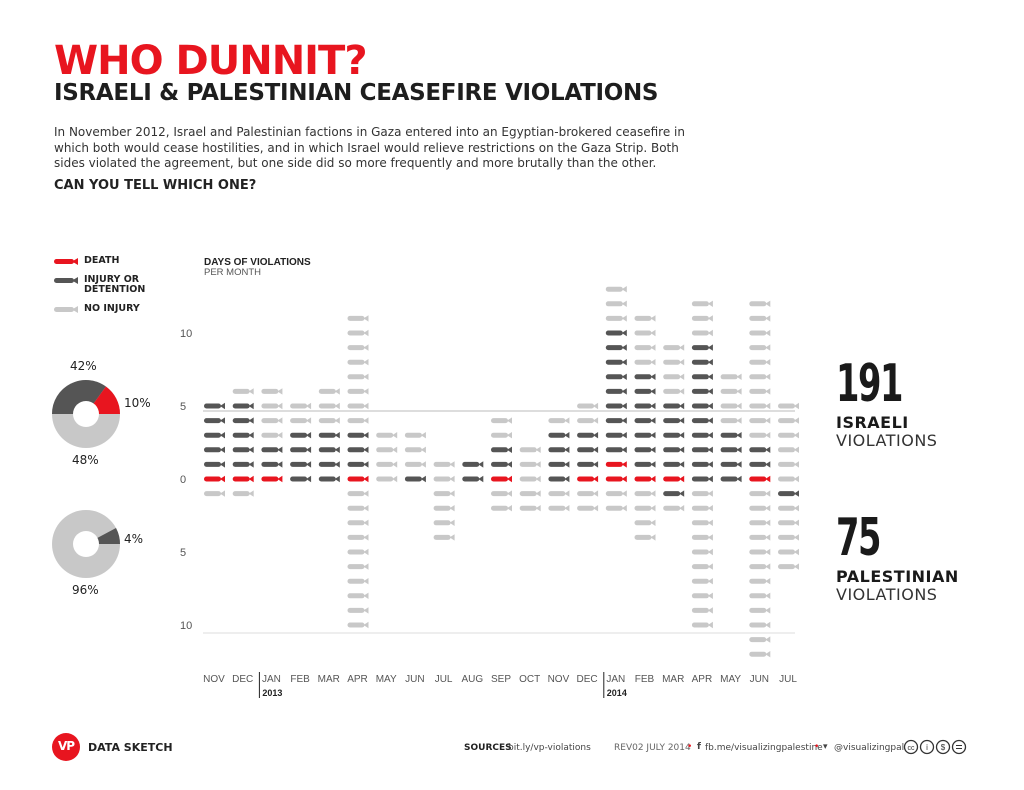 The height and width of the screenshot is (790, 1024). I want to click on x-tick-label: AUG, so click(472, 679).